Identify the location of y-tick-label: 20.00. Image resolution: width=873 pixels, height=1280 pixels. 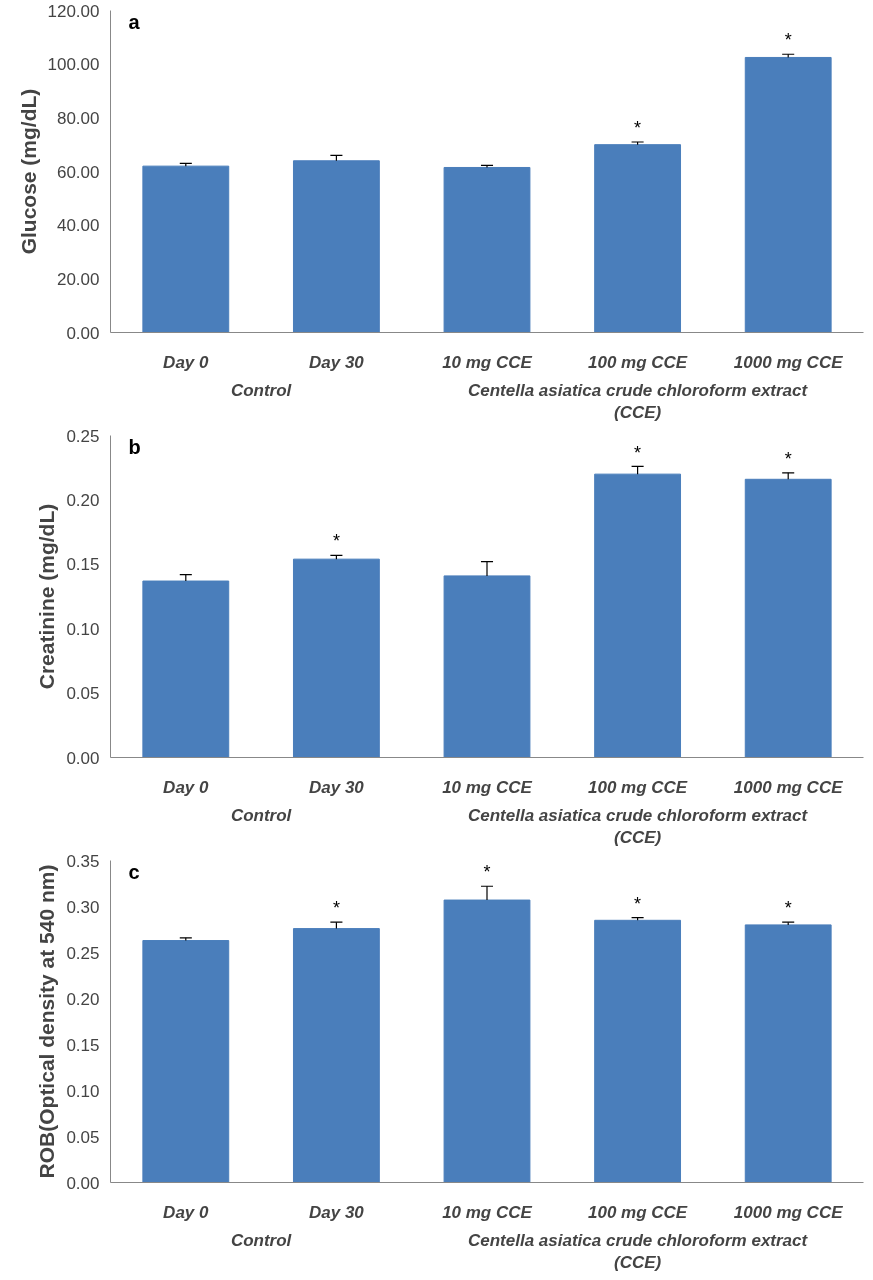
(78, 279).